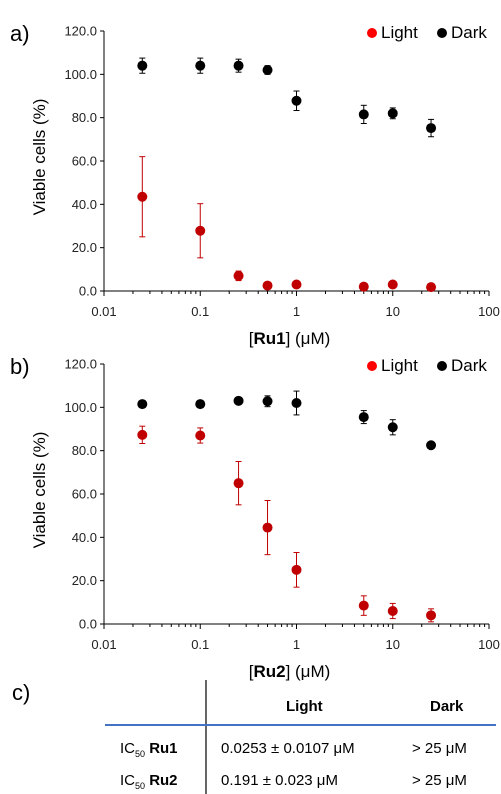 The height and width of the screenshot is (794, 501). I want to click on panel-letter: b), so click(20, 366).